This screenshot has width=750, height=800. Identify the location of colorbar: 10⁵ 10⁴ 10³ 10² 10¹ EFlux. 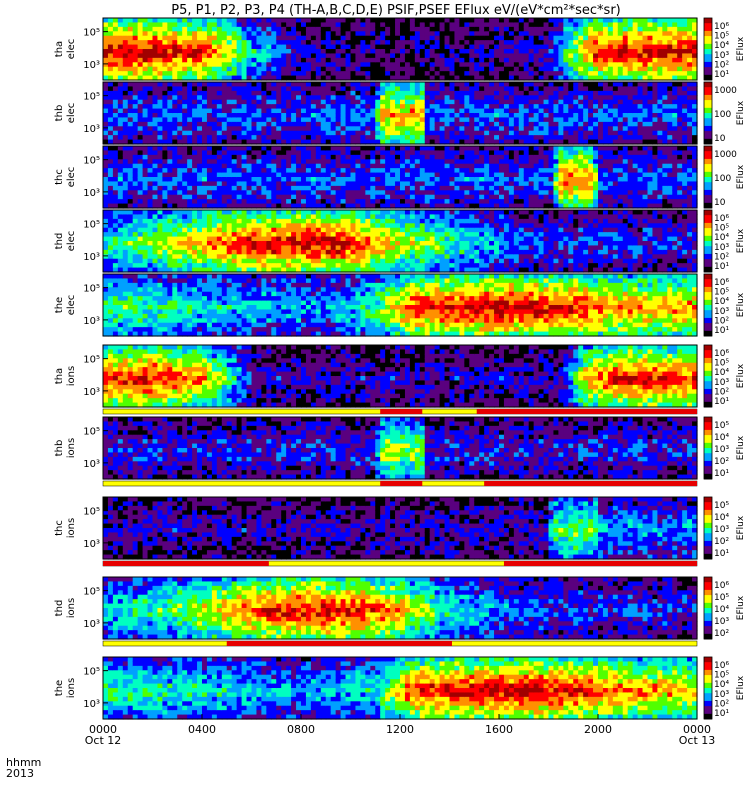
(724, 528).